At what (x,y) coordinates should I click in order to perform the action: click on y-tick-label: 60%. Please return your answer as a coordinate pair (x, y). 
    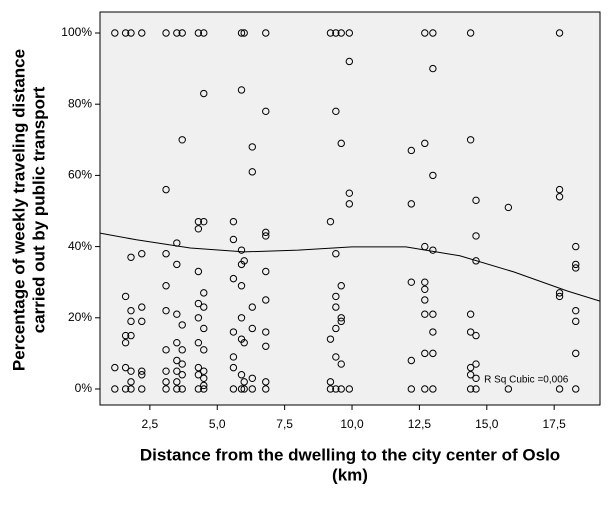
    Looking at the image, I should click on (80, 175).